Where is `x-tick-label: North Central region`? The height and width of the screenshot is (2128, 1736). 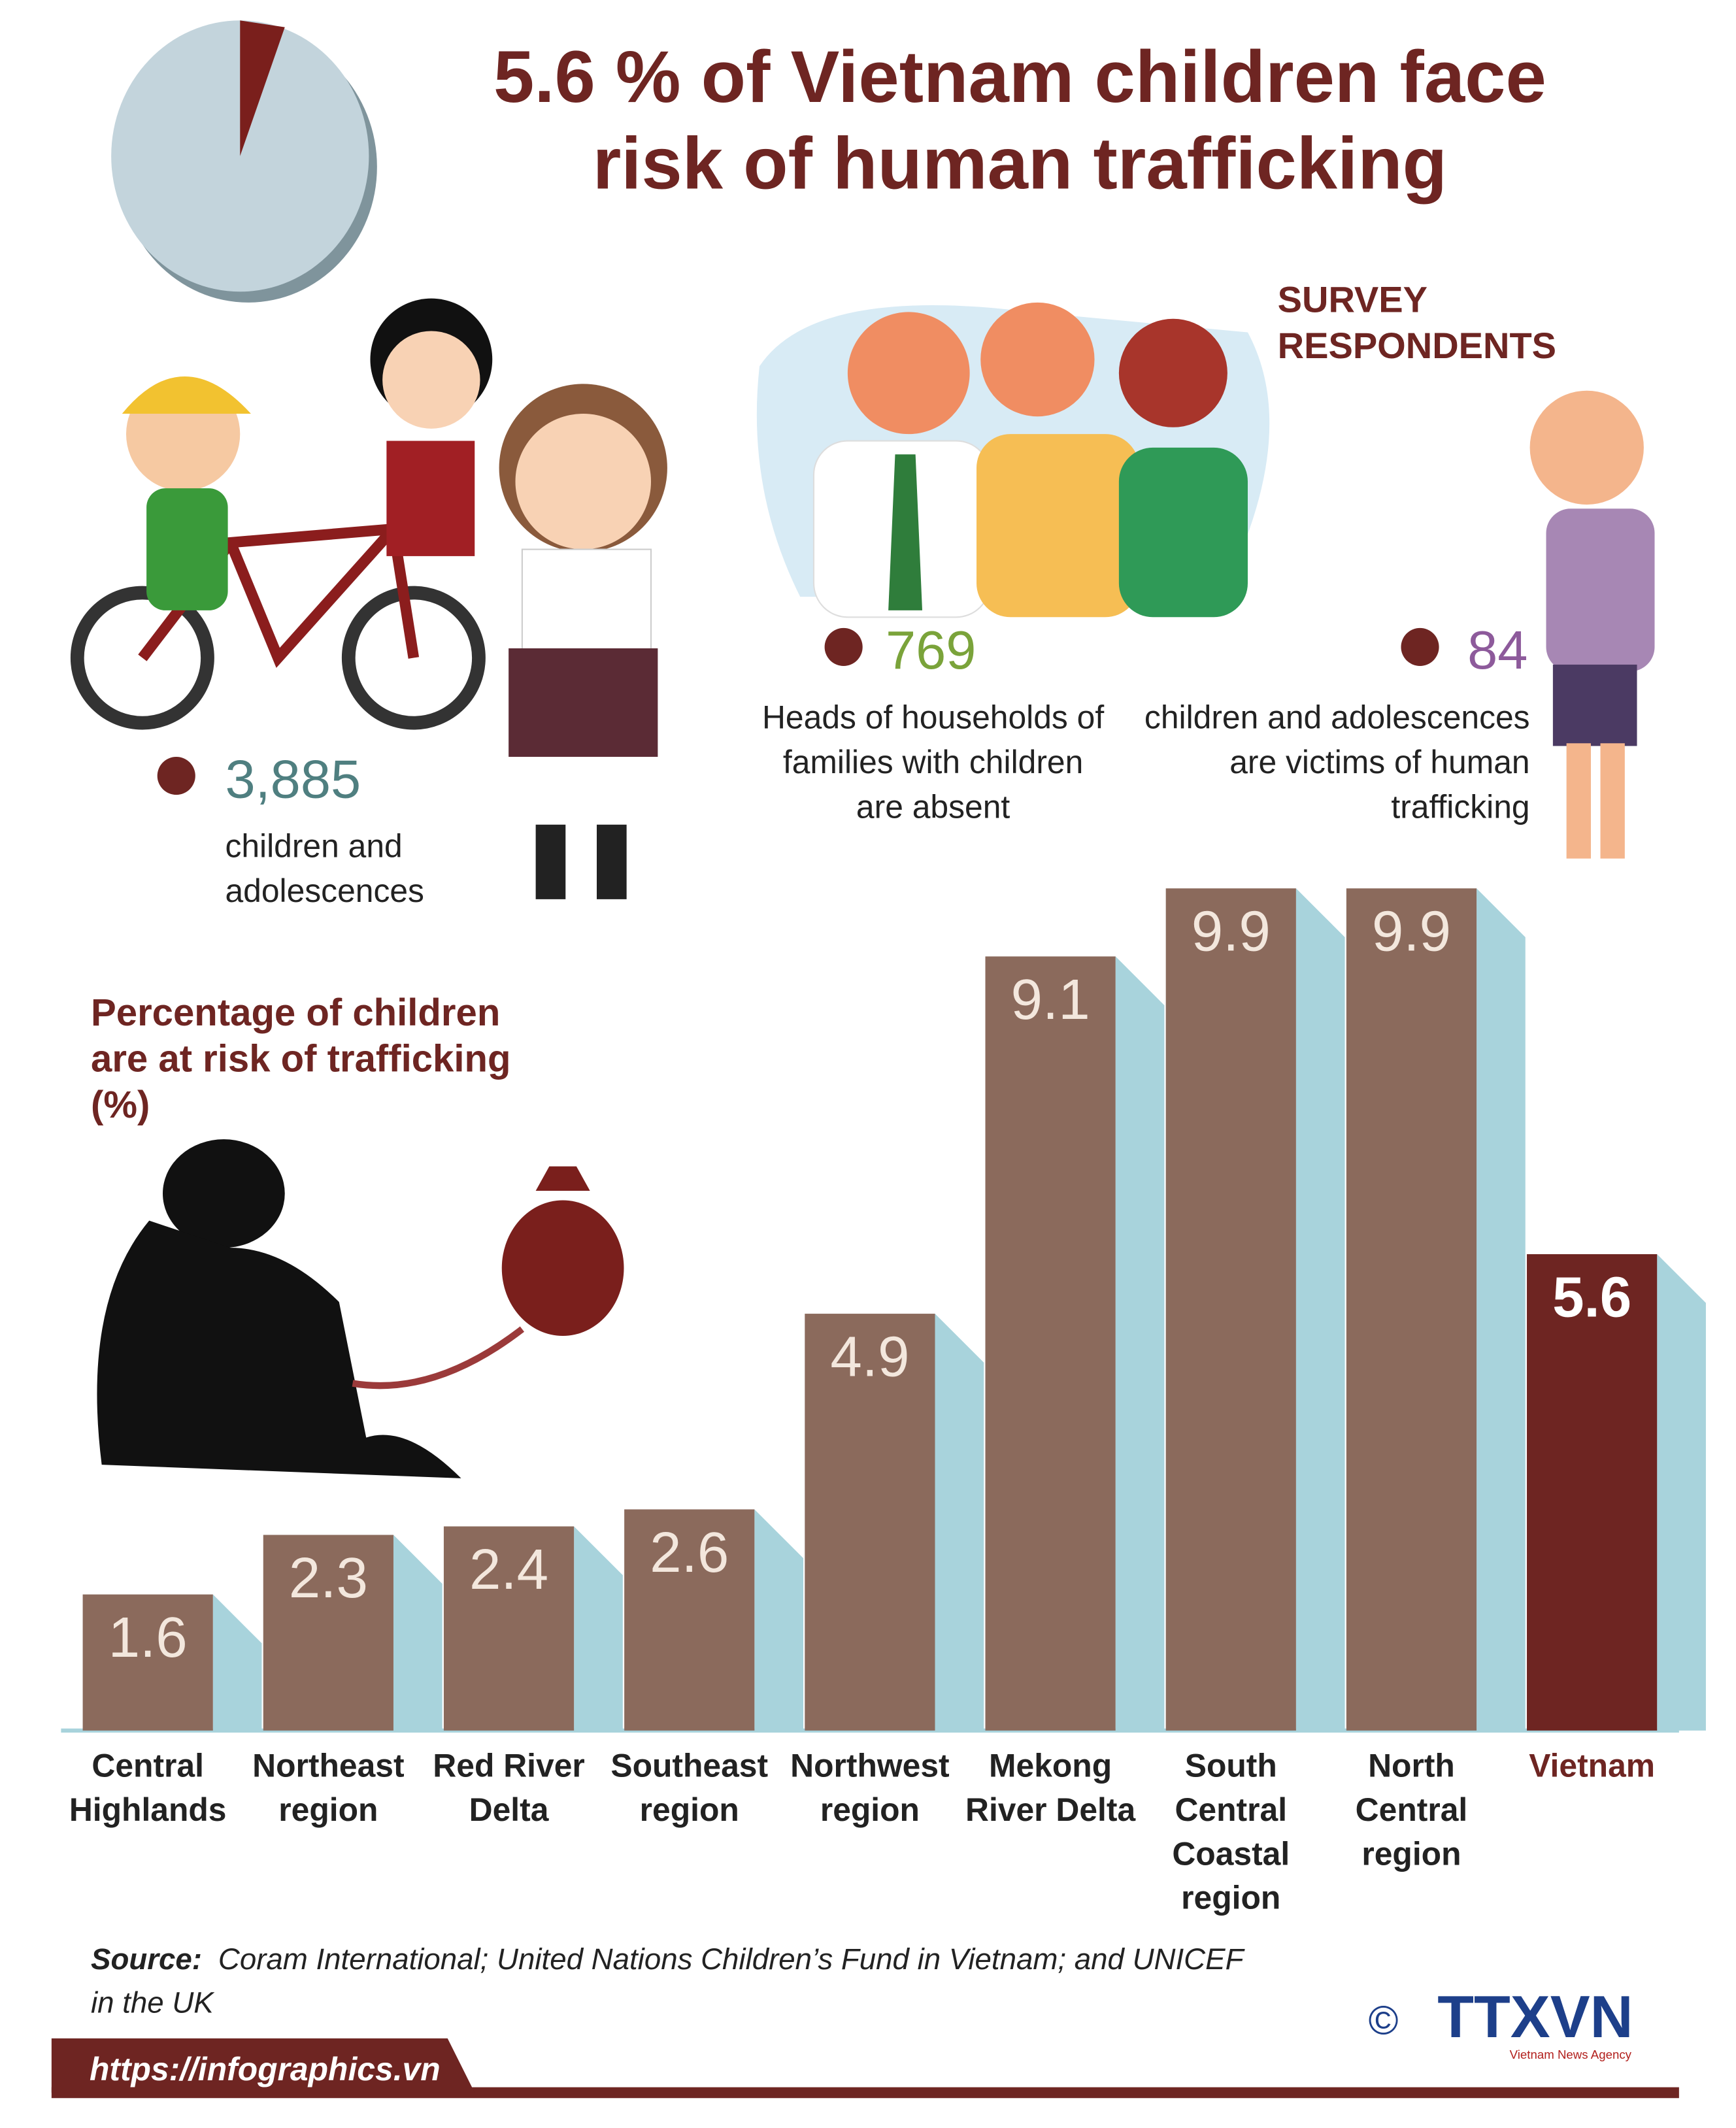 x-tick-label: North Central region is located at coordinates (1412, 1809).